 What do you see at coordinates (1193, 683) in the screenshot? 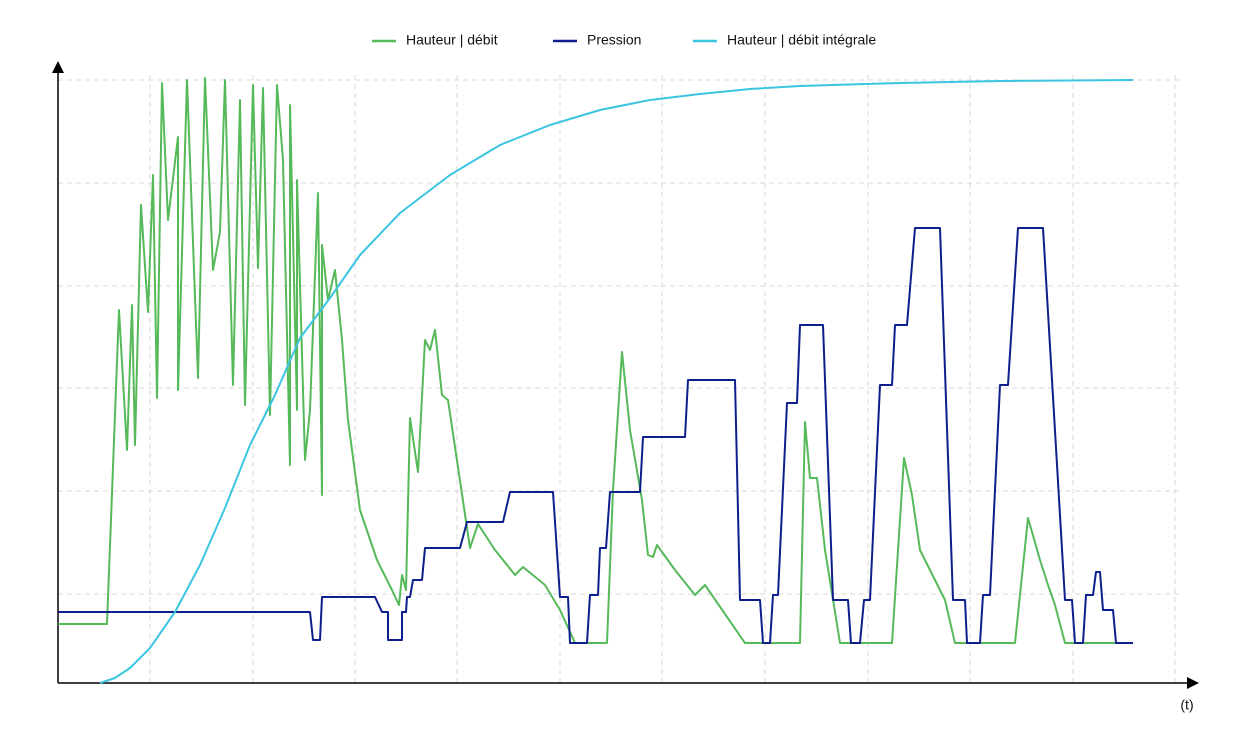
I see `x-axis-arrow` at bounding box center [1193, 683].